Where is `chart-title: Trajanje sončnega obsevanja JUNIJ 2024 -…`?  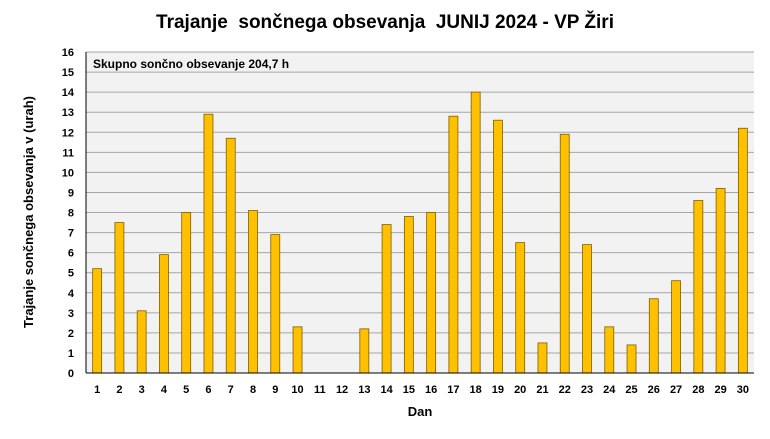 chart-title: Trajanje sončnega obsevanja JUNIJ 2024 -… is located at coordinates (385, 22).